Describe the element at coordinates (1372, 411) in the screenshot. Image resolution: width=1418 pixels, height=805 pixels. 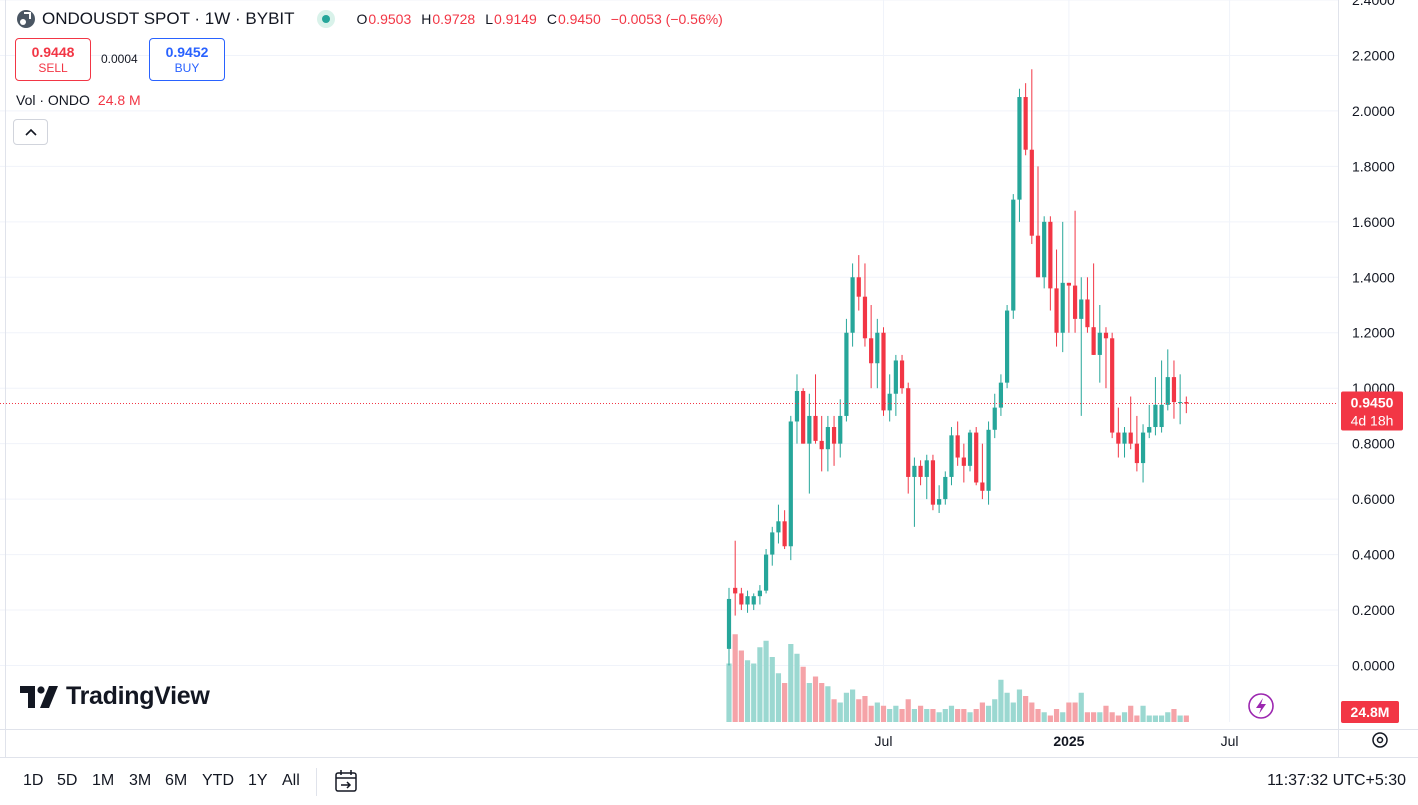
I see `last-price-tag: 0.9450 4d 18h` at that location.